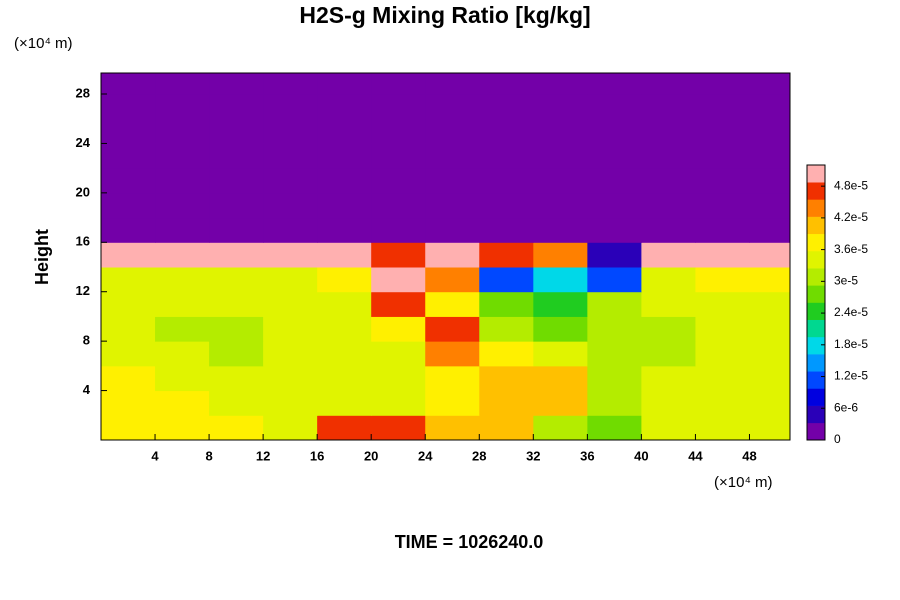 This screenshot has height=600, width=900. Describe the element at coordinates (695, 455) in the screenshot. I see `x-tick-label: 44` at that location.